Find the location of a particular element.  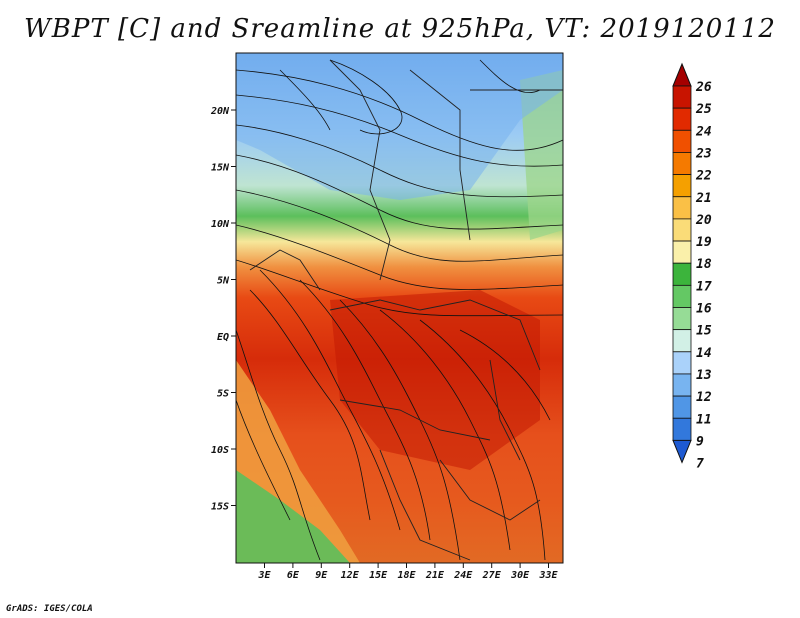

colorbar-label: 19 is located at coordinates (704, 242).